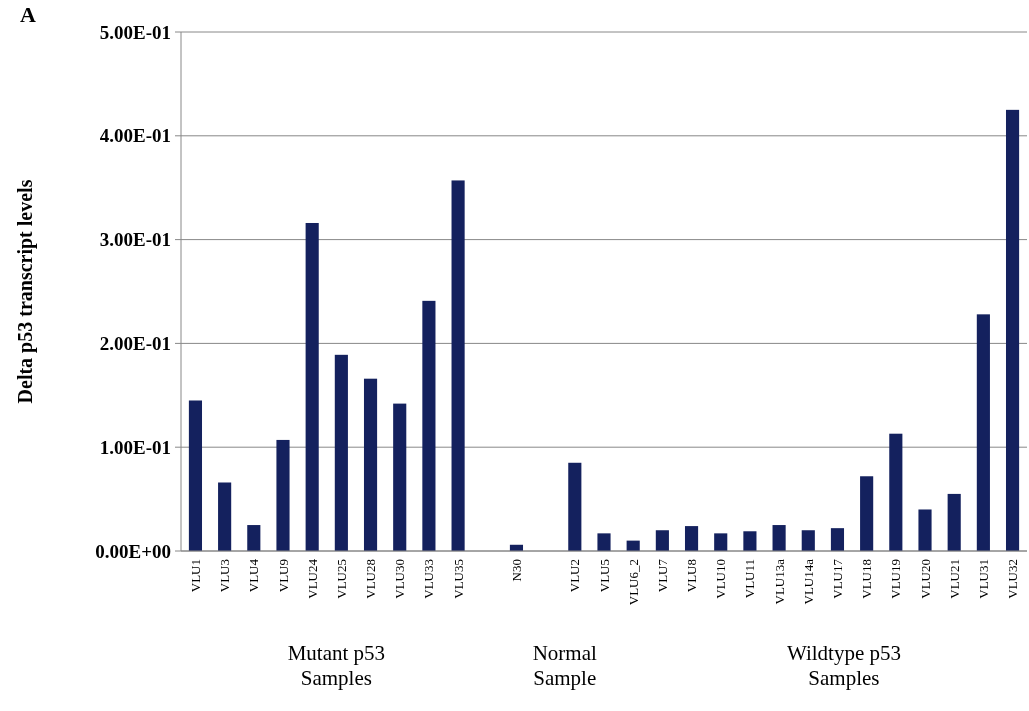  Describe the element at coordinates (983, 579) in the screenshot. I see `x-tick-label: VLU31` at that location.